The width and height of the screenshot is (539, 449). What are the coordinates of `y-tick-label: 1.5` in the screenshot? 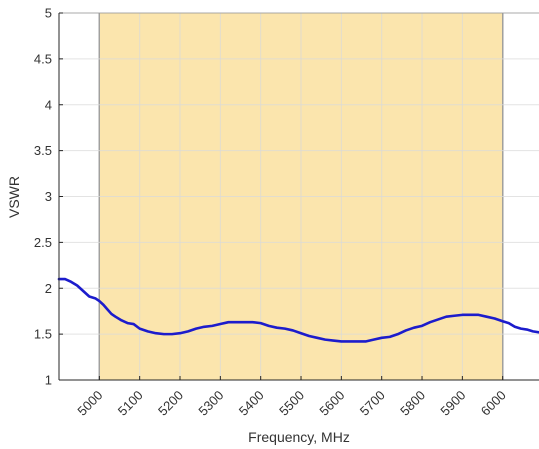 It's located at (43, 334).